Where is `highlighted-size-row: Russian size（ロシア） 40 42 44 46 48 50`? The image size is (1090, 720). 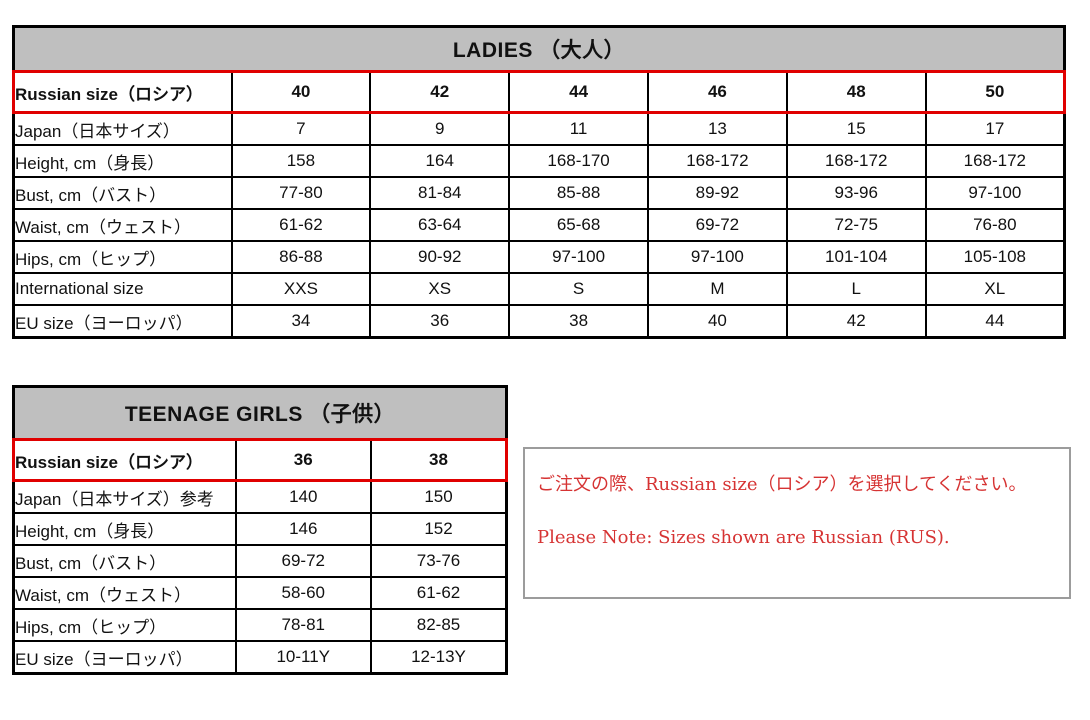
highlighted-size-row: Russian size（ロシア） 40 42 44 46 48 50 is located at coordinates (539, 92).